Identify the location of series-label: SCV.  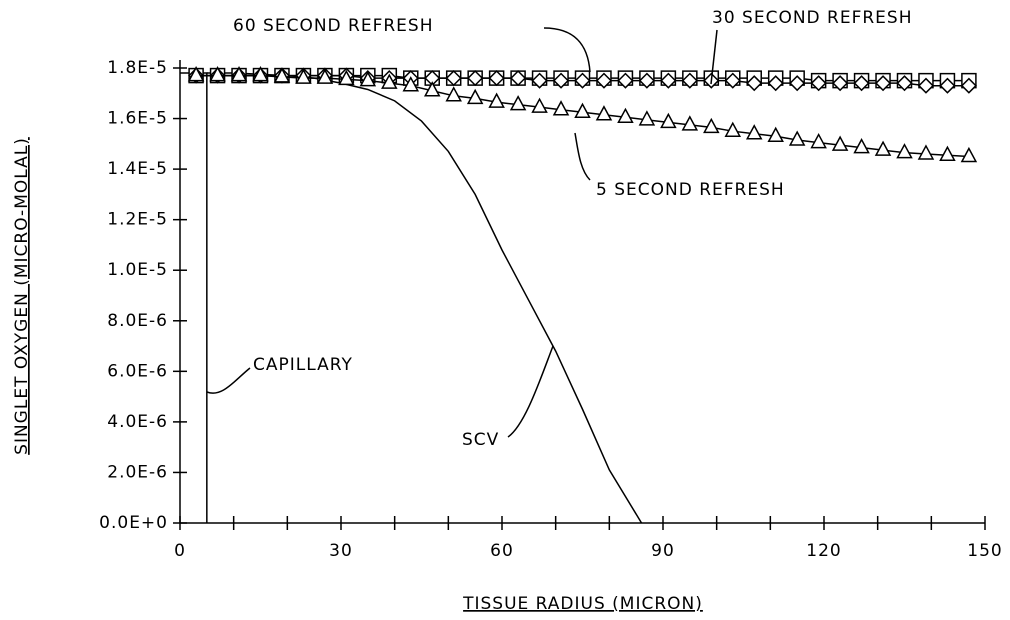
(480, 440).